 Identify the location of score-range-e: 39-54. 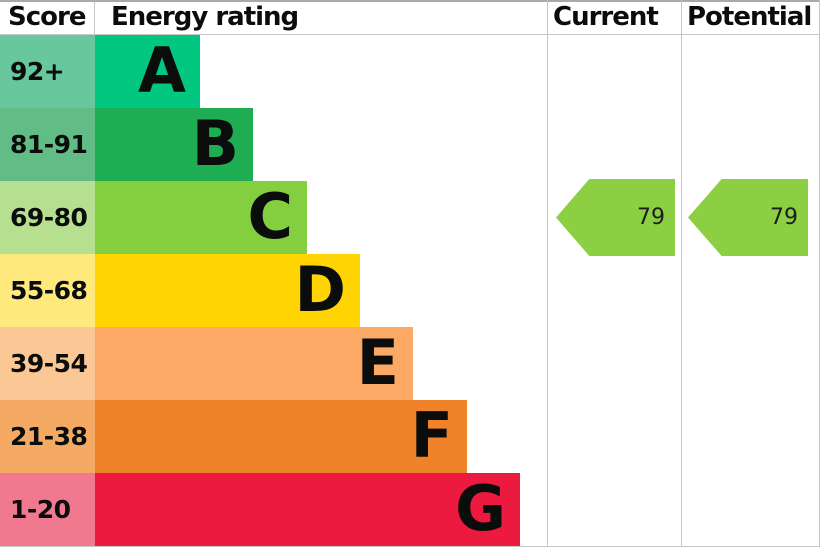
(47, 363).